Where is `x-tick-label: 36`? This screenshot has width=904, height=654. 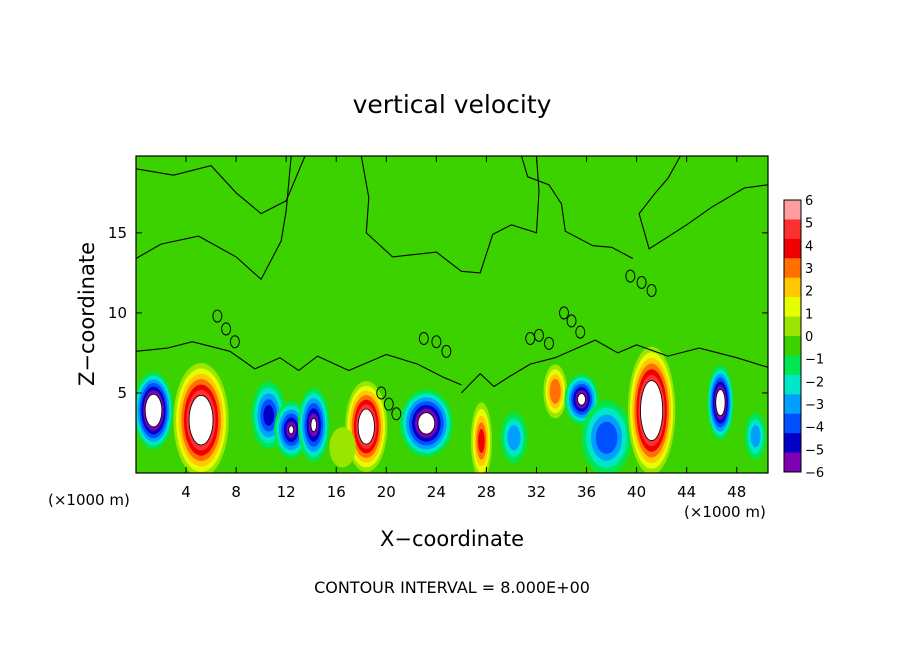 x-tick-label: 36 is located at coordinates (586, 492).